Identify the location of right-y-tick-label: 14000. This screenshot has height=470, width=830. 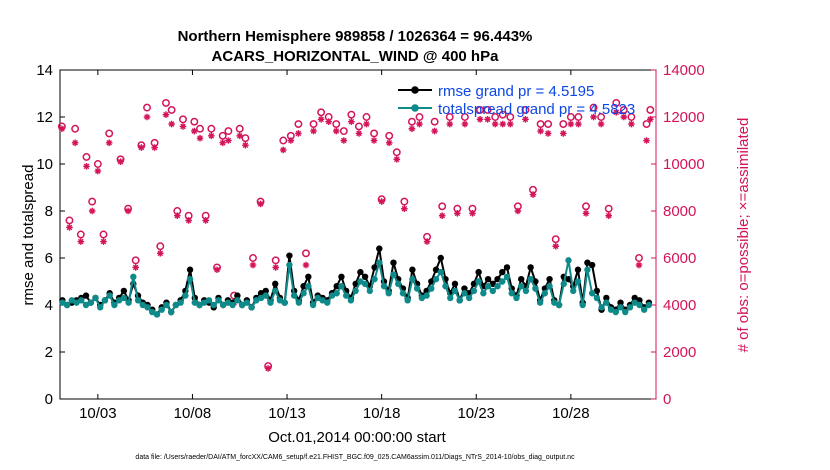
(684, 70).